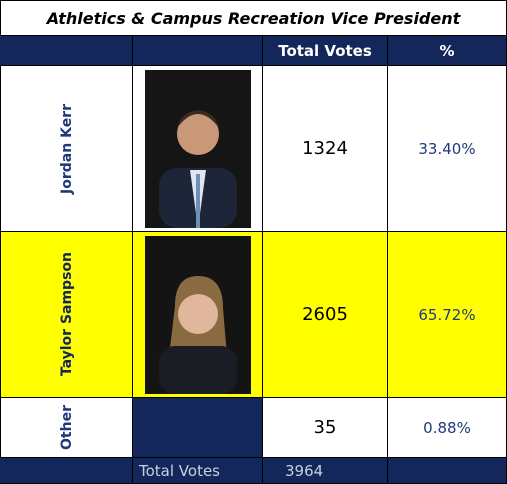 Image resolution: width=507 pixels, height=484 pixels. Describe the element at coordinates (325, 51) in the screenshot. I see `header-cell: Total Votes` at that location.